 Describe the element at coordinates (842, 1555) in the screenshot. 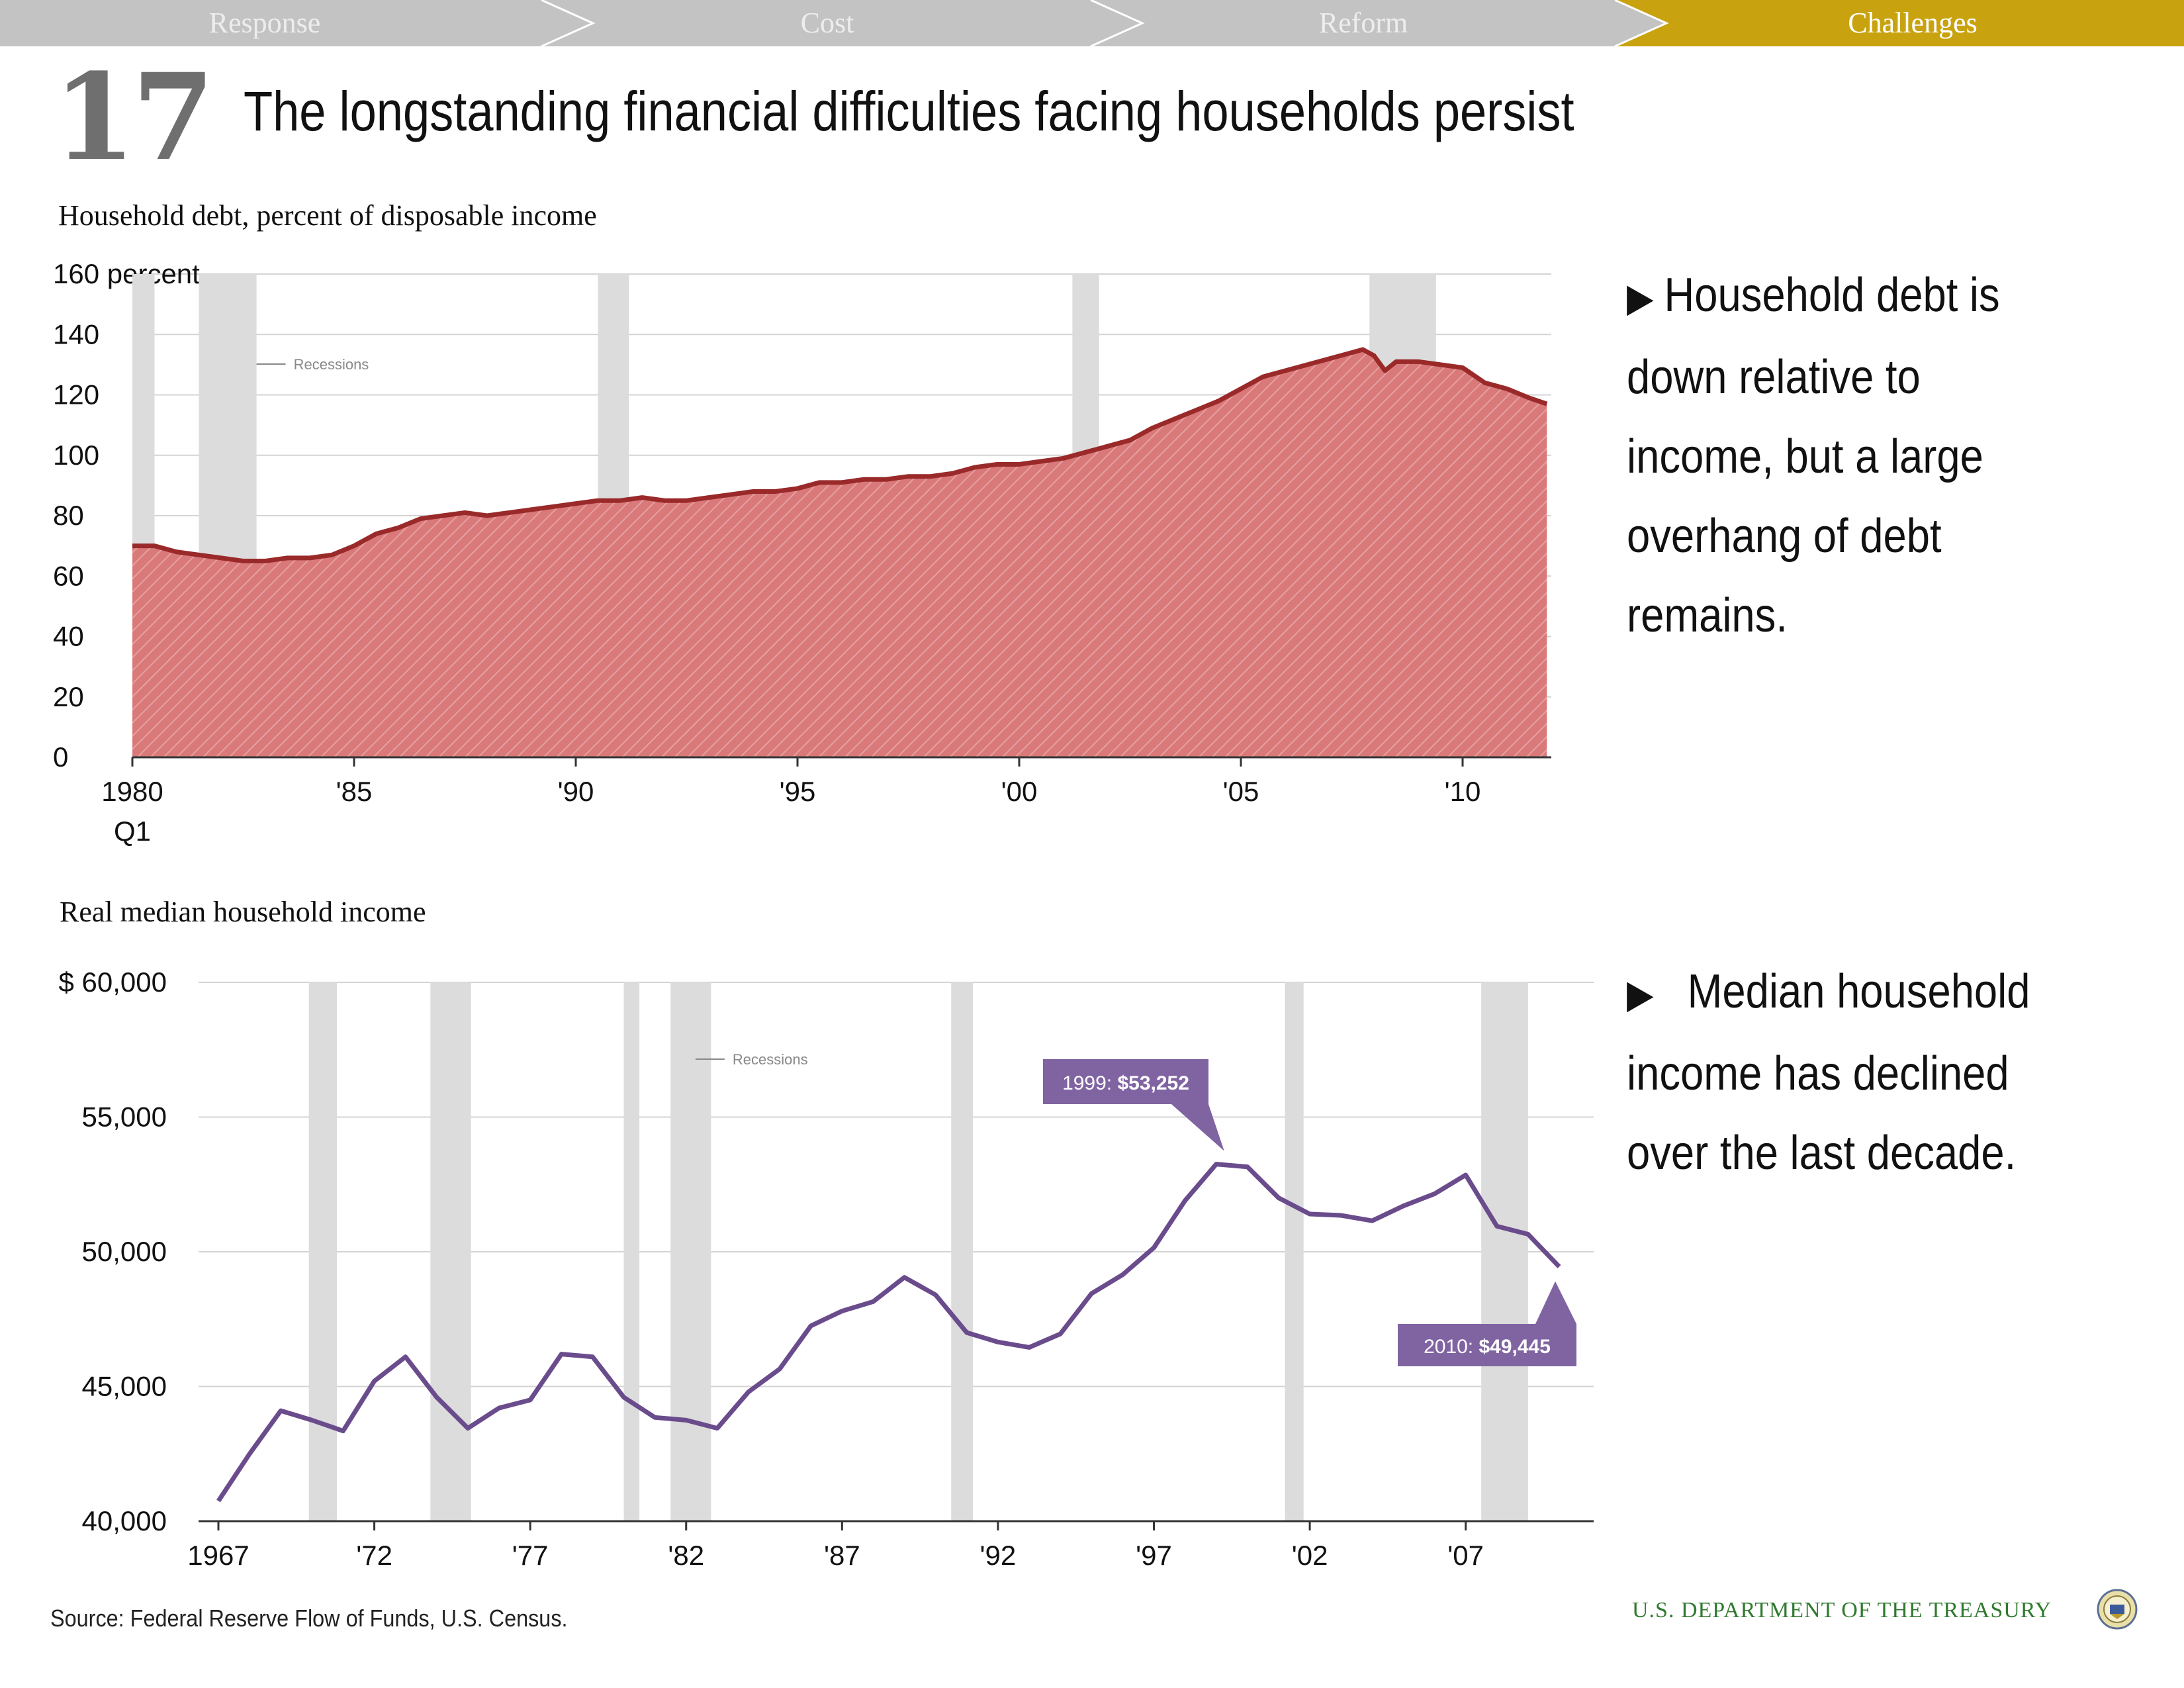

I see `x-tick-label: '87` at that location.